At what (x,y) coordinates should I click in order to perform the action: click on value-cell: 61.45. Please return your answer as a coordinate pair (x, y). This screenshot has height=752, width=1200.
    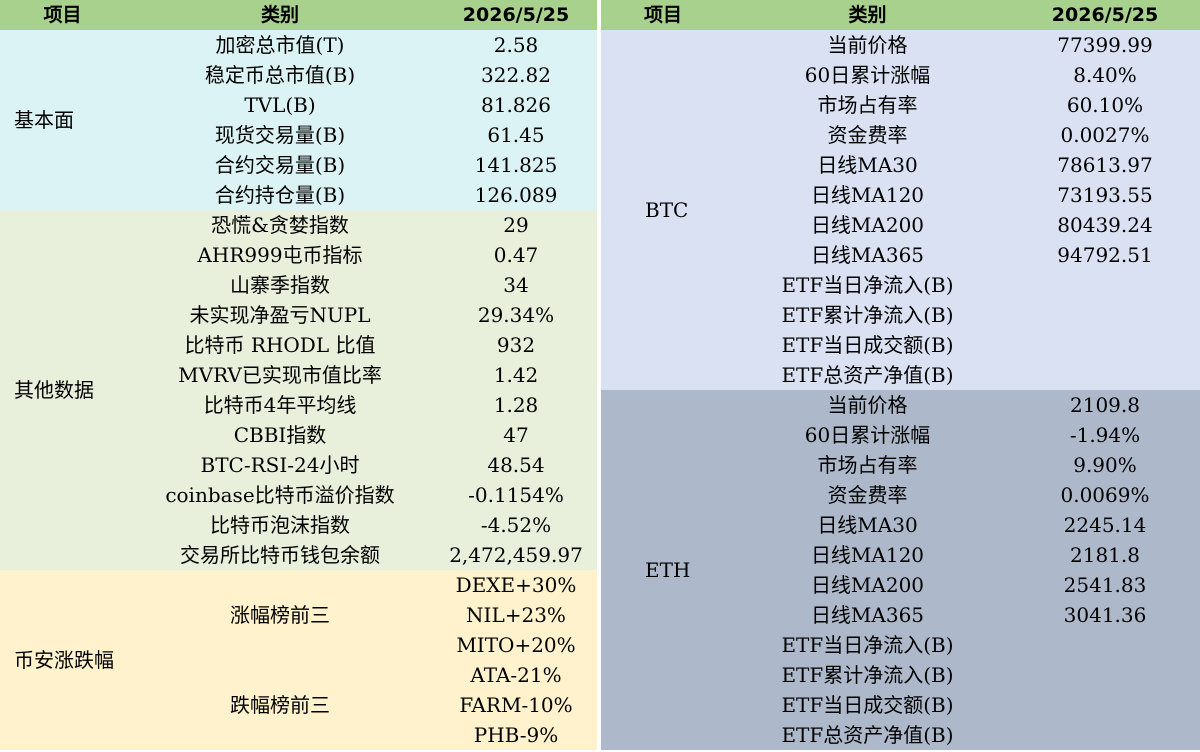
    Looking at the image, I should click on (516, 135).